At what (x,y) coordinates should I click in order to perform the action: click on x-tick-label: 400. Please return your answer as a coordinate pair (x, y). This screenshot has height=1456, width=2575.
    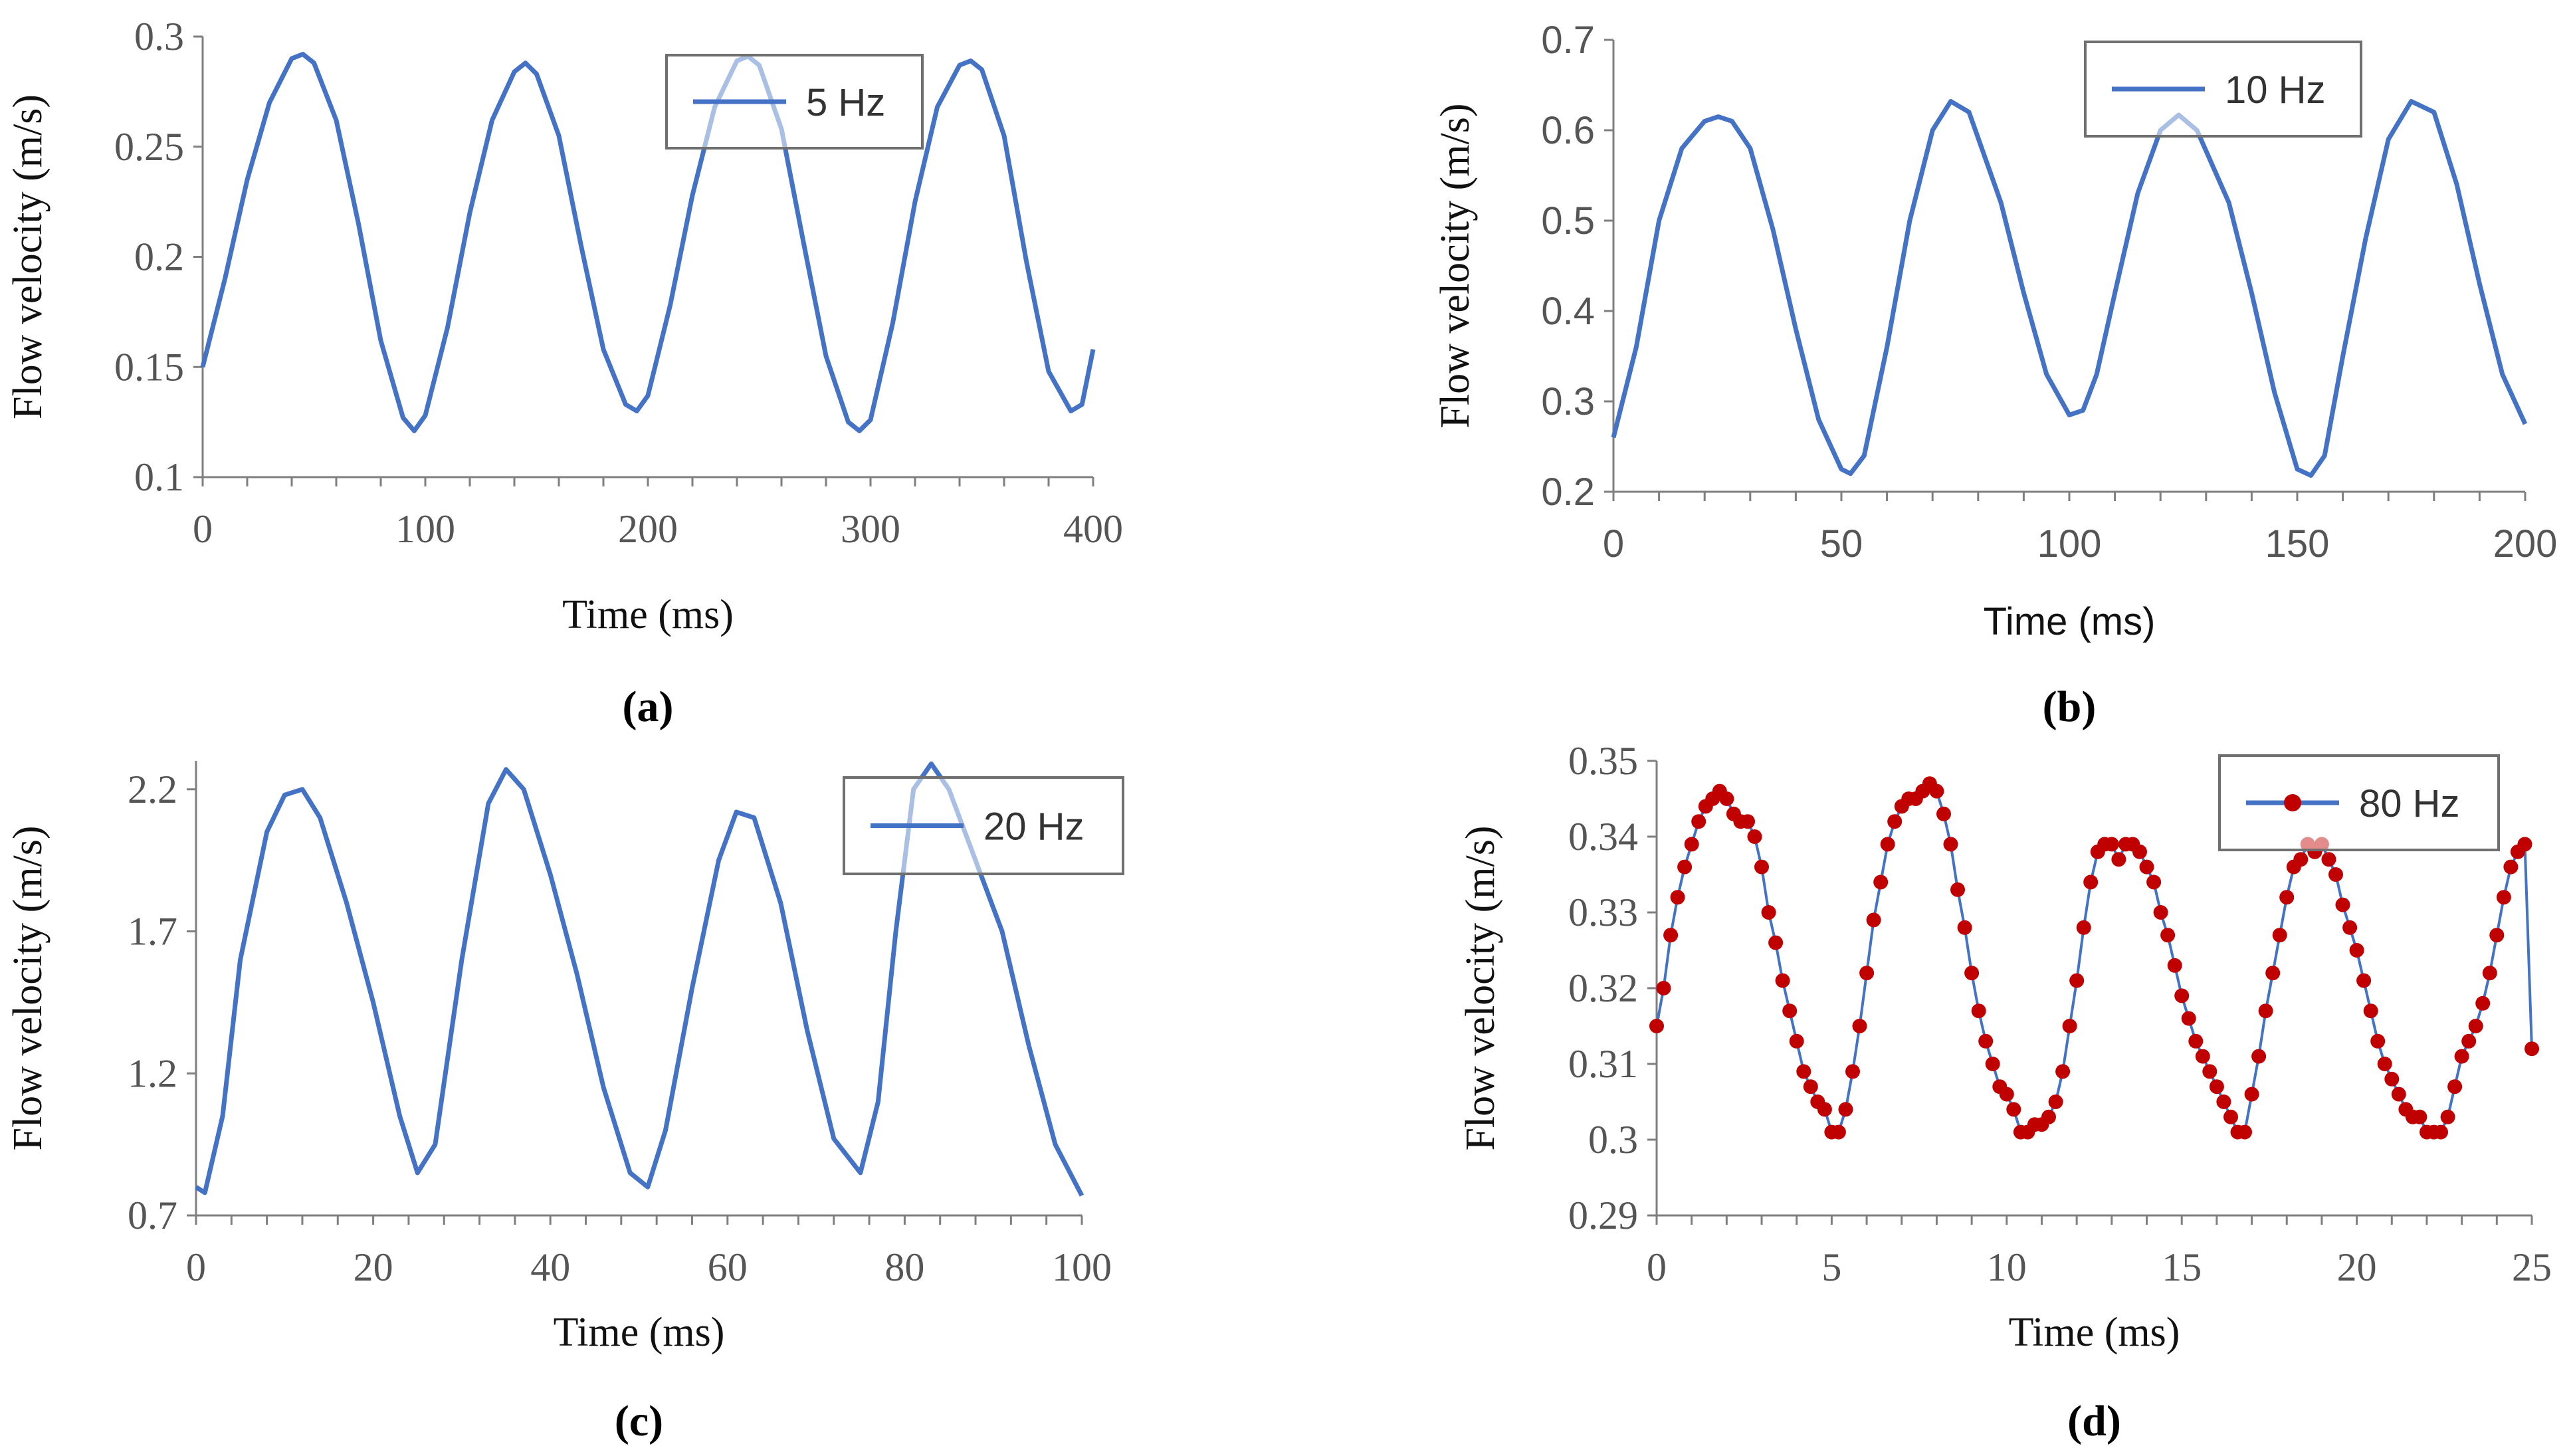
    Looking at the image, I should click on (1093, 529).